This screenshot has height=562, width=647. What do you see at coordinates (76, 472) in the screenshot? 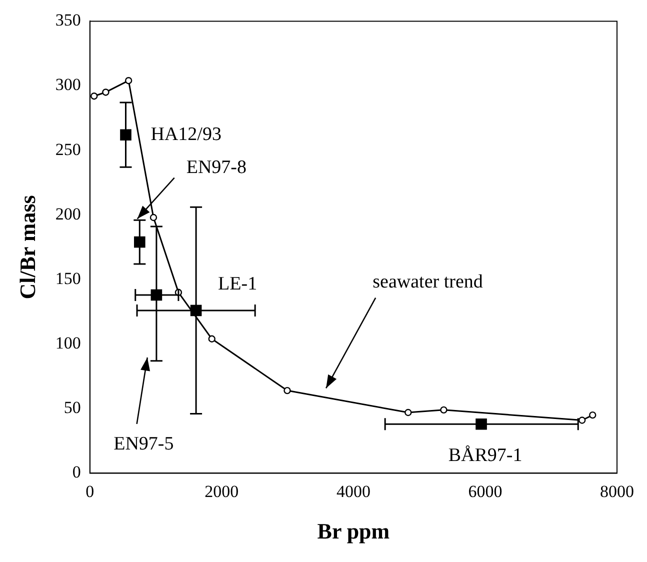
I see `y-tick-label: 0` at bounding box center [76, 472].